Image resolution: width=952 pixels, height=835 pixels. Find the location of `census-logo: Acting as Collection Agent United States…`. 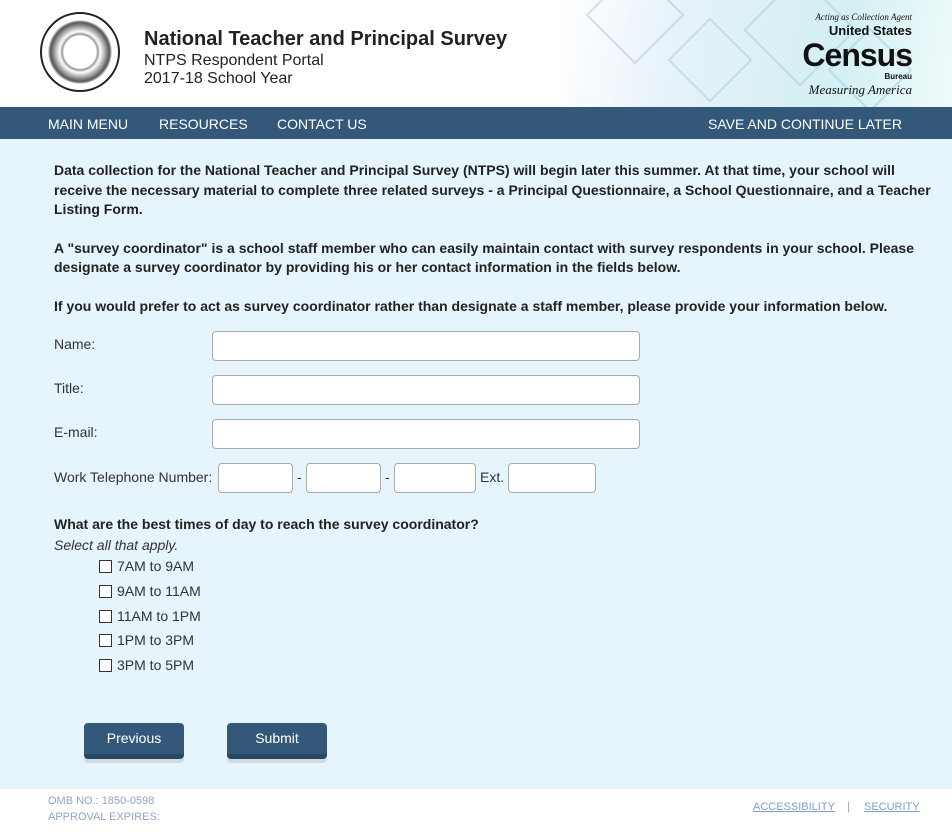

census-logo: Acting as Collection Agent United States… is located at coordinates (857, 55).